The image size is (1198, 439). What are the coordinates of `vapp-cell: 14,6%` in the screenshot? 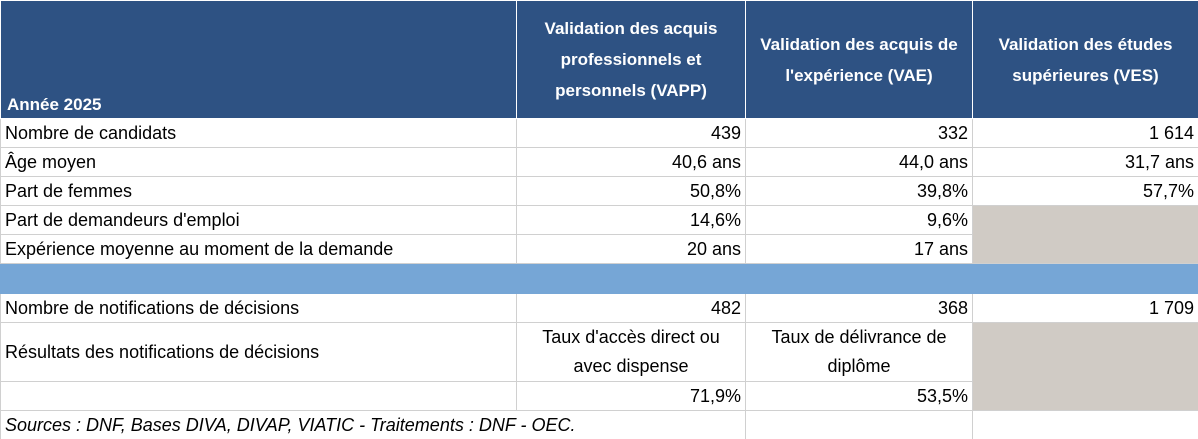 It's located at (631, 220).